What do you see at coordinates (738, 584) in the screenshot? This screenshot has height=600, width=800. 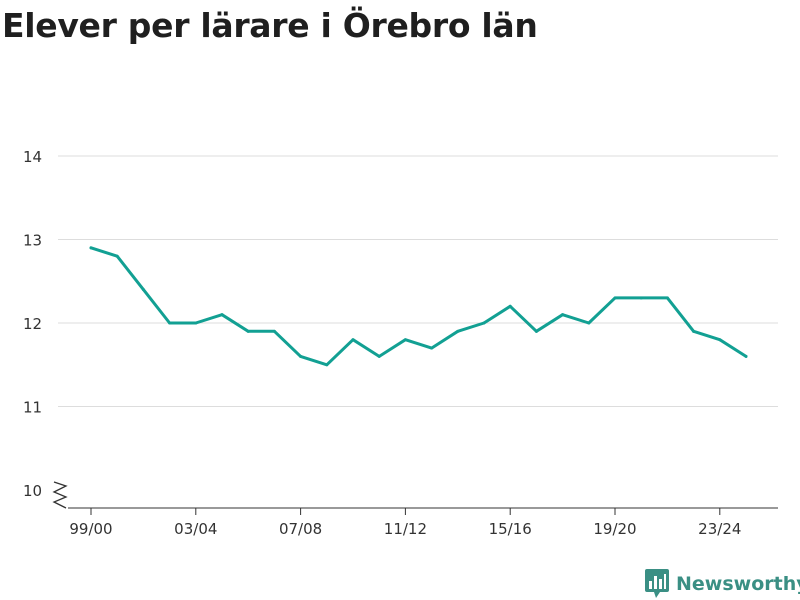 I see `brand-name: Newsworthy` at bounding box center [738, 584].